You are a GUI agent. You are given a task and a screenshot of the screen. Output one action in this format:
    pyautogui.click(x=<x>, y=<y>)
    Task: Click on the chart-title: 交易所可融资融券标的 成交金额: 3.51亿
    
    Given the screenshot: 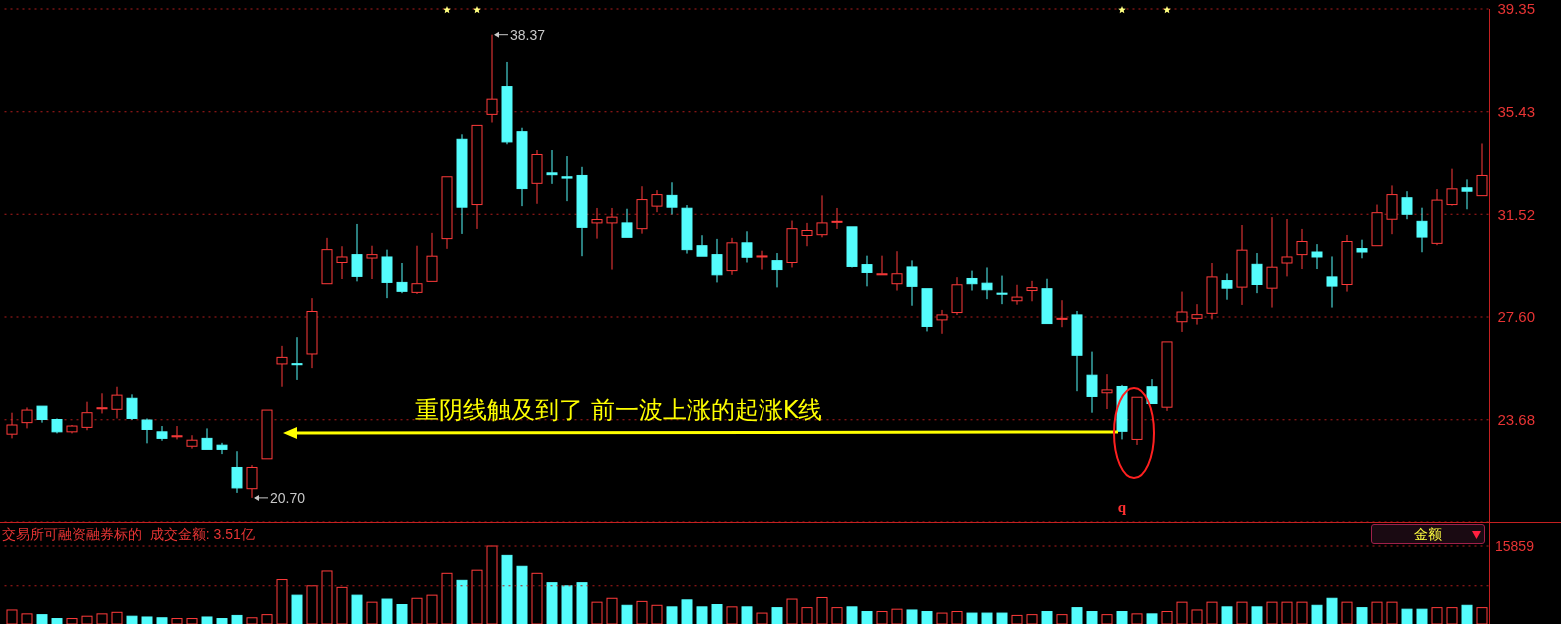 What is the action you would take?
    pyautogui.click(x=128, y=535)
    